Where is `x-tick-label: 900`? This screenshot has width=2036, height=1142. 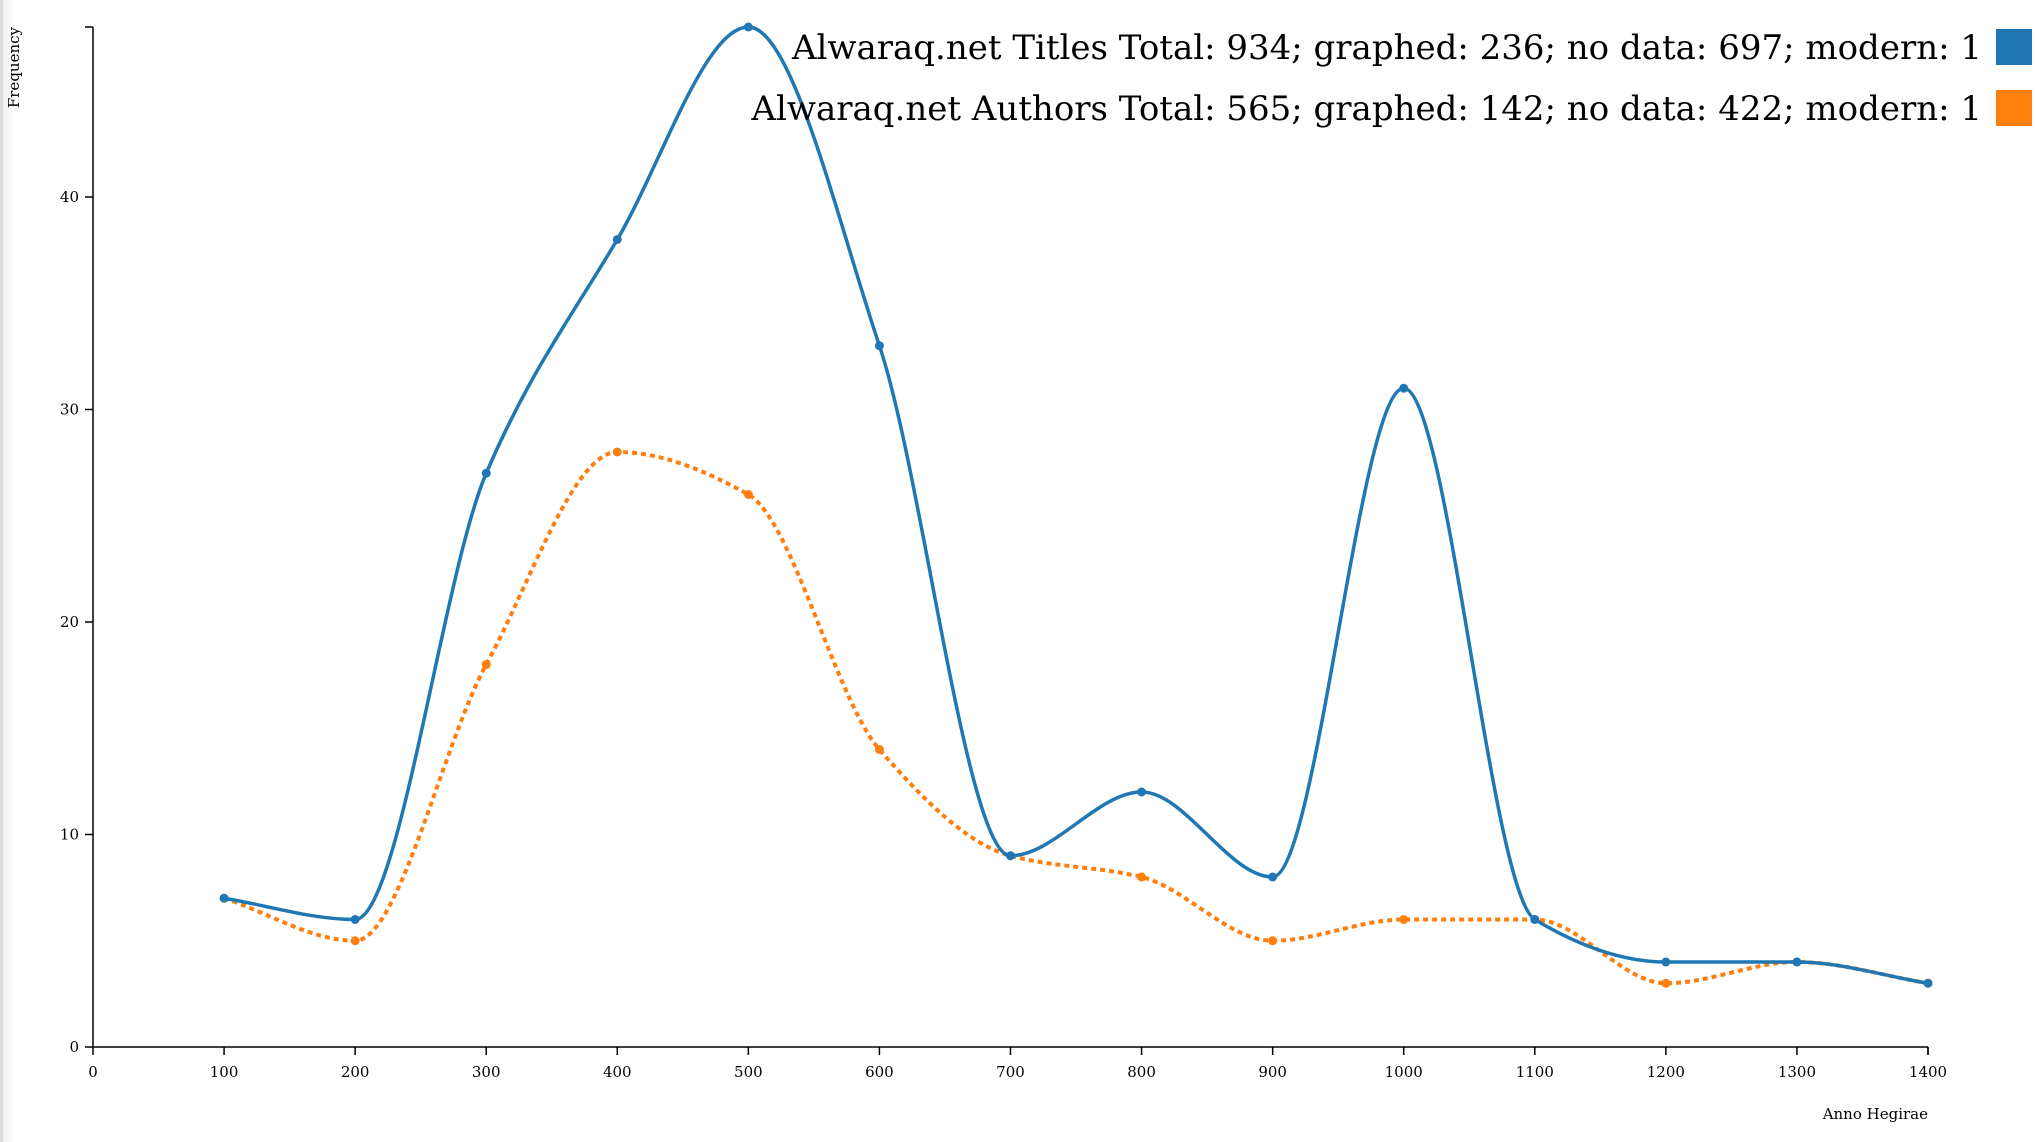 x-tick-label: 900 is located at coordinates (1272, 1072).